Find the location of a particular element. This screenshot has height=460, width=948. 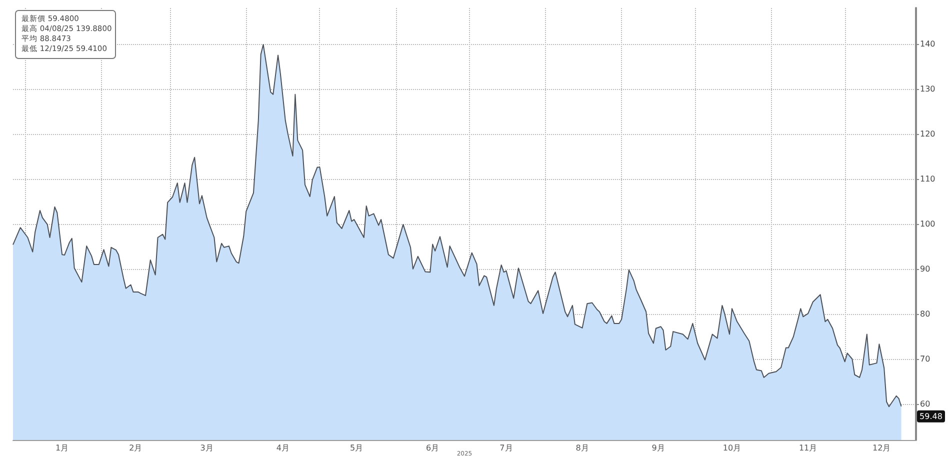

x-tick-label: 6月 is located at coordinates (433, 448).